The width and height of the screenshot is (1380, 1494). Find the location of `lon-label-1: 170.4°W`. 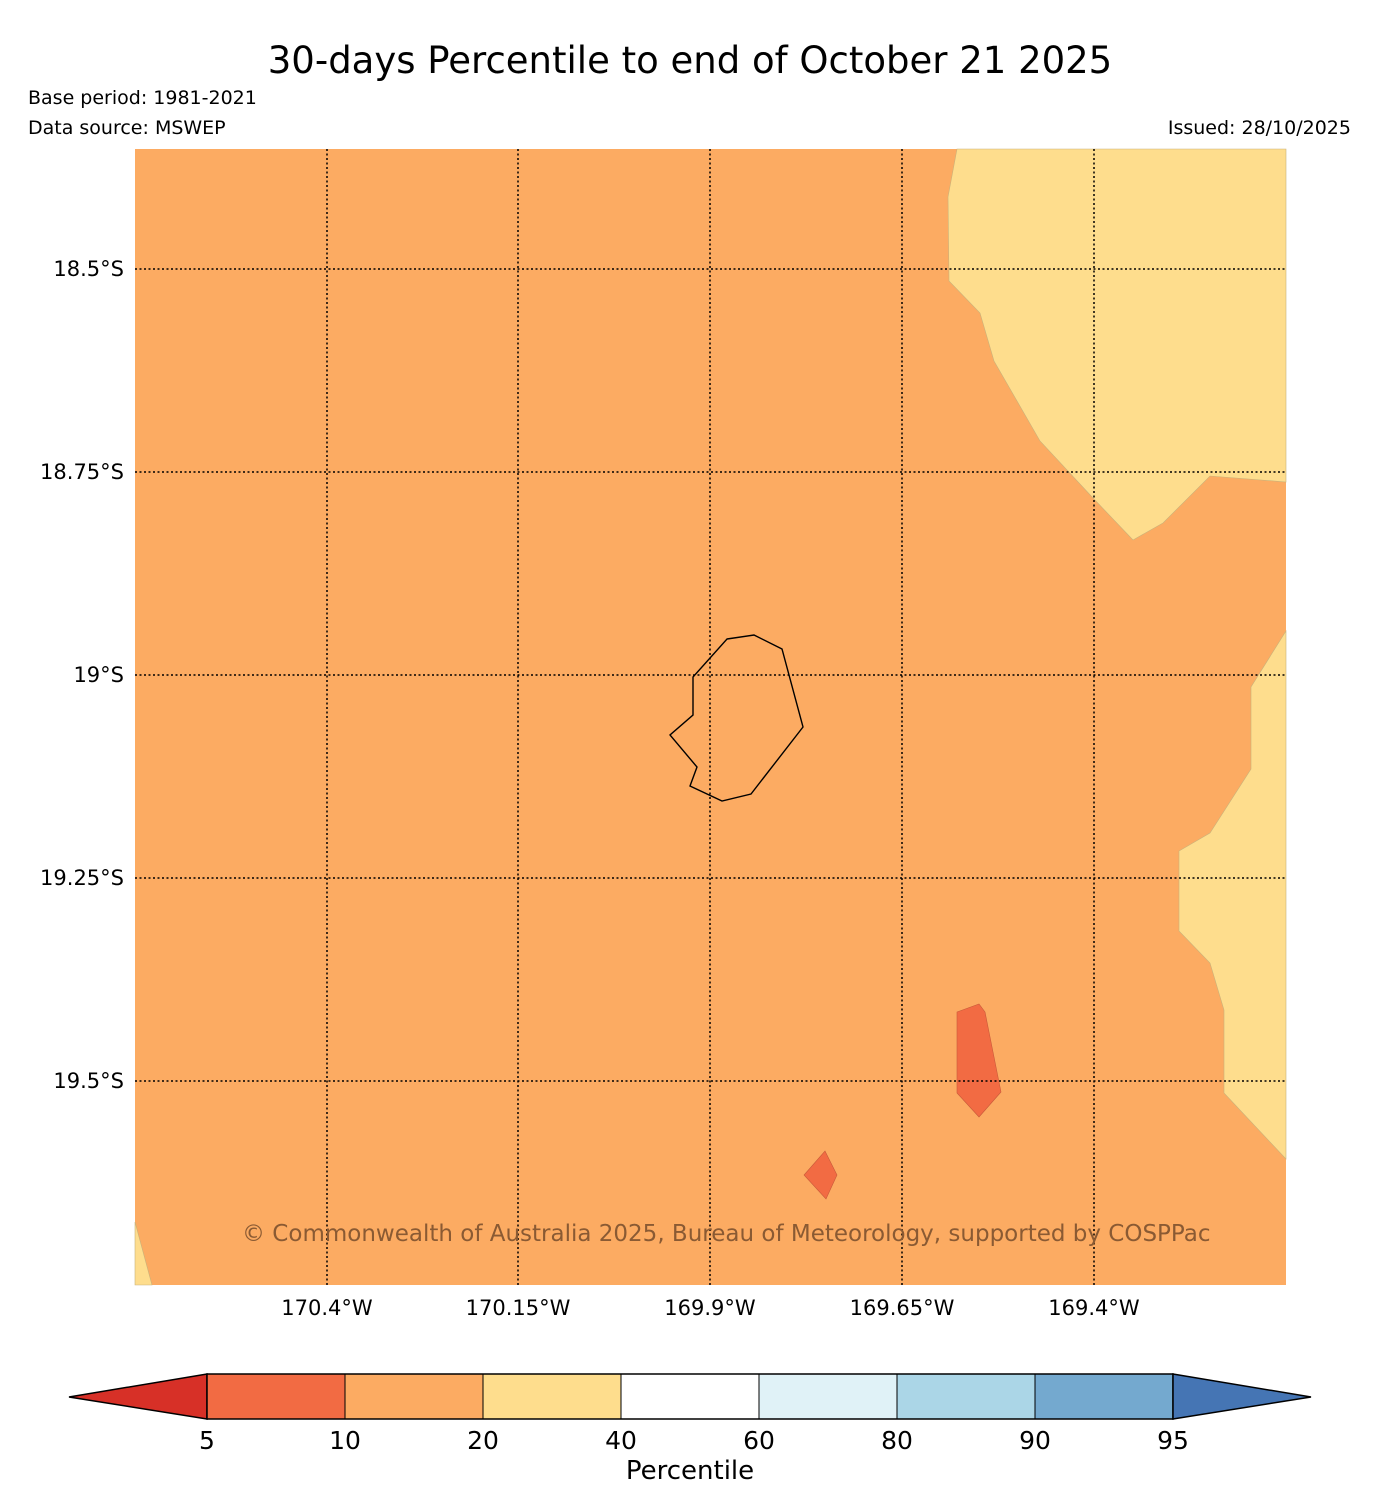

lon-label-1: 170.4°W is located at coordinates (327, 1308).